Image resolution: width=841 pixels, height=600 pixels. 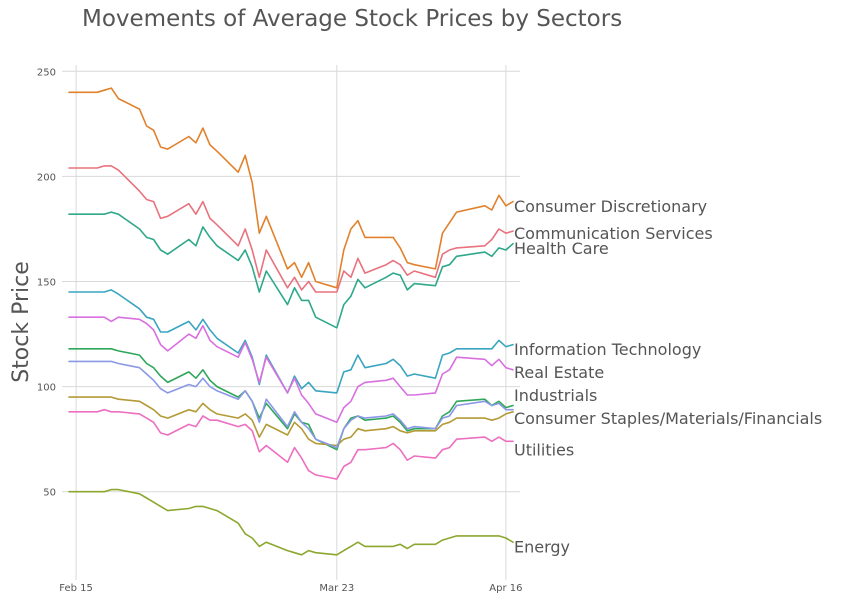 I want to click on series-end-label: Real Estate, so click(x=559, y=372).